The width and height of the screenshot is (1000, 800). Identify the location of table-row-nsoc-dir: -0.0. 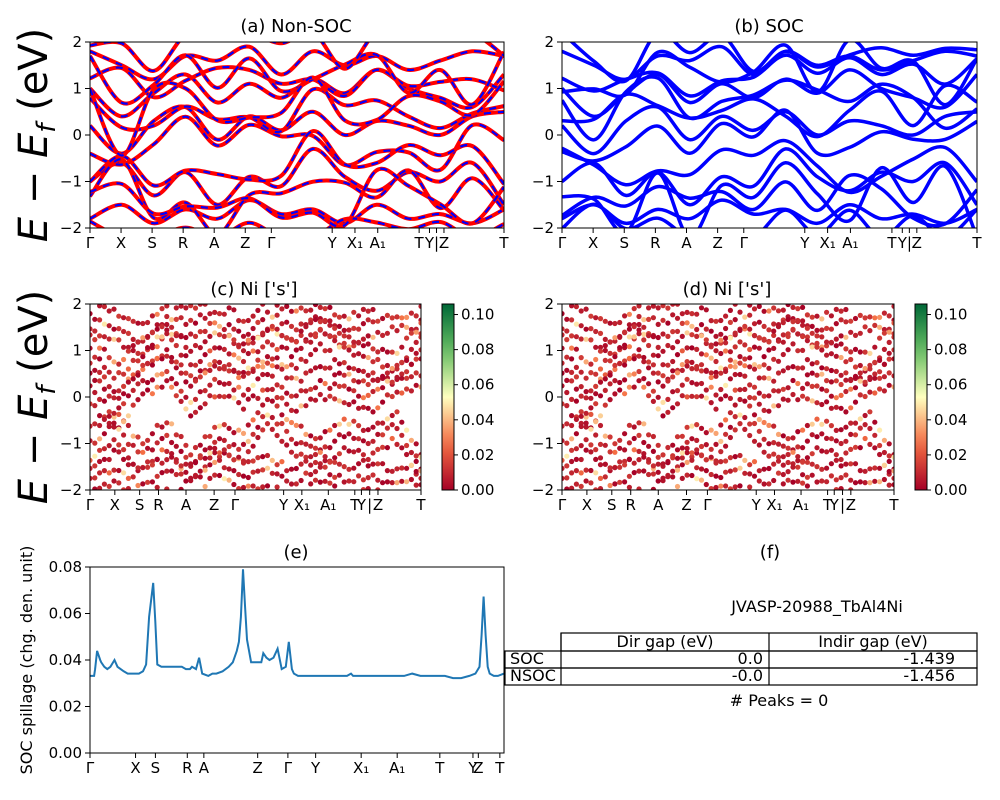
(747, 675).